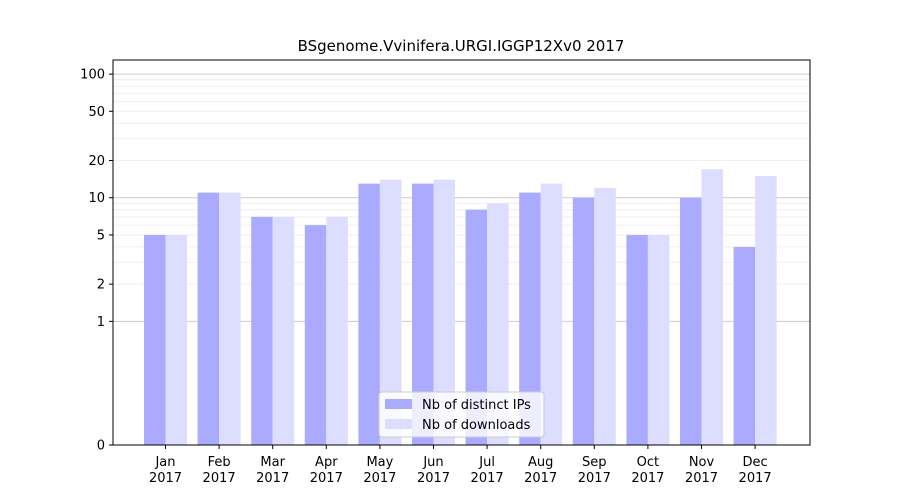 The height and width of the screenshot is (500, 900). Describe the element at coordinates (96, 112) in the screenshot. I see `y-tick-label: 50` at that location.